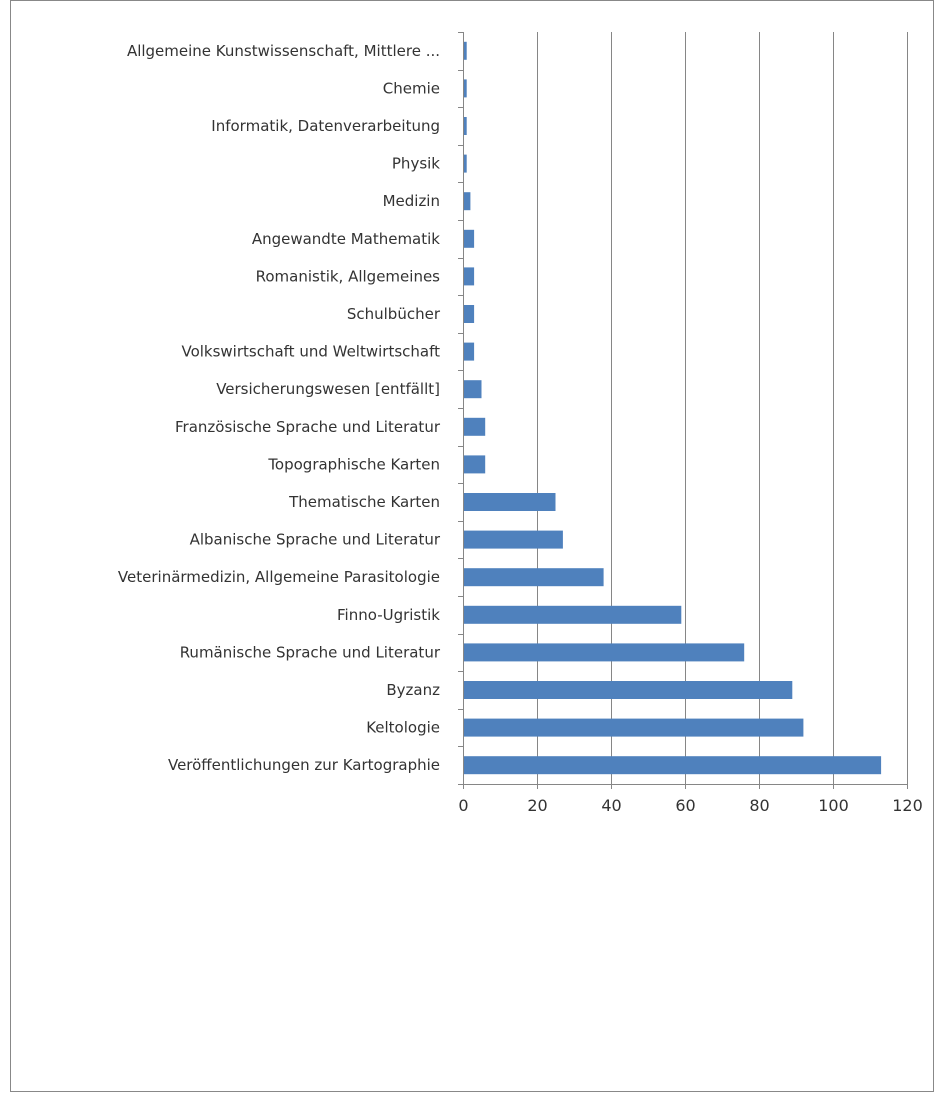 The height and width of the screenshot is (1093, 935). What do you see at coordinates (611, 805) in the screenshot?
I see `x-tick-label: 40` at bounding box center [611, 805].